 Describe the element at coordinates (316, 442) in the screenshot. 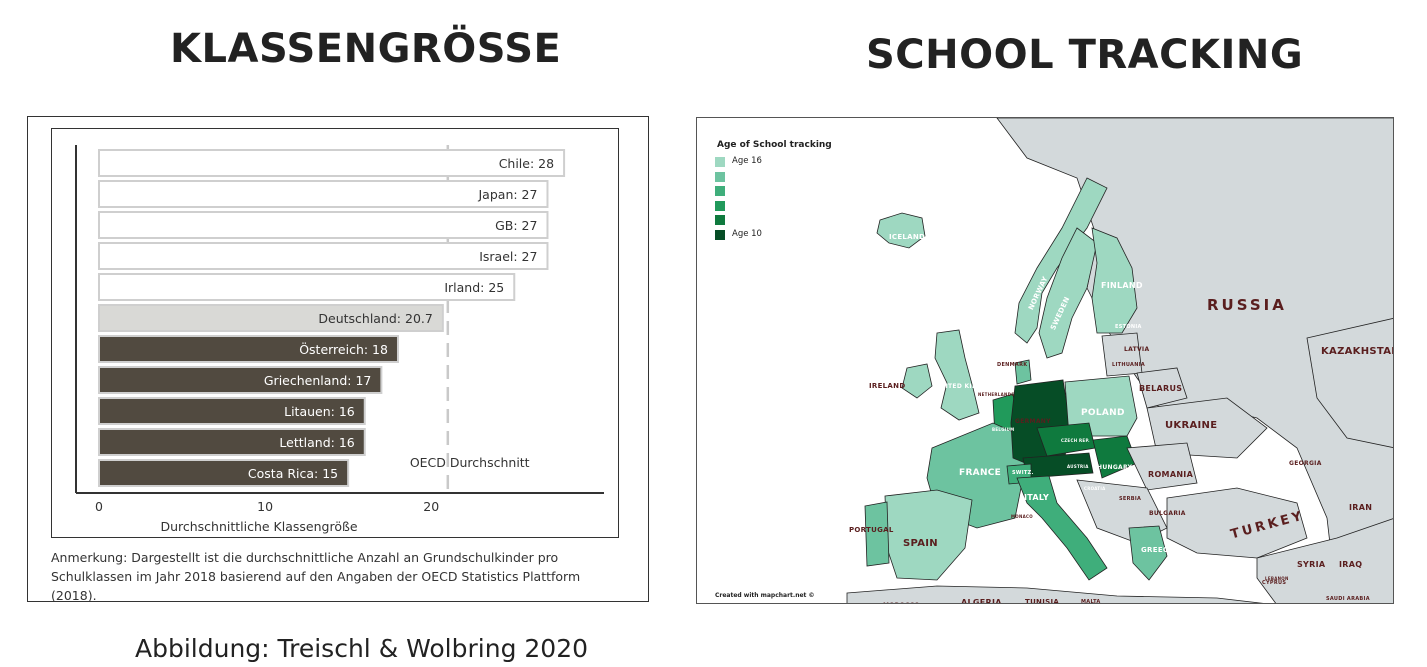

I see `bar-label: Lettland: 16` at that location.